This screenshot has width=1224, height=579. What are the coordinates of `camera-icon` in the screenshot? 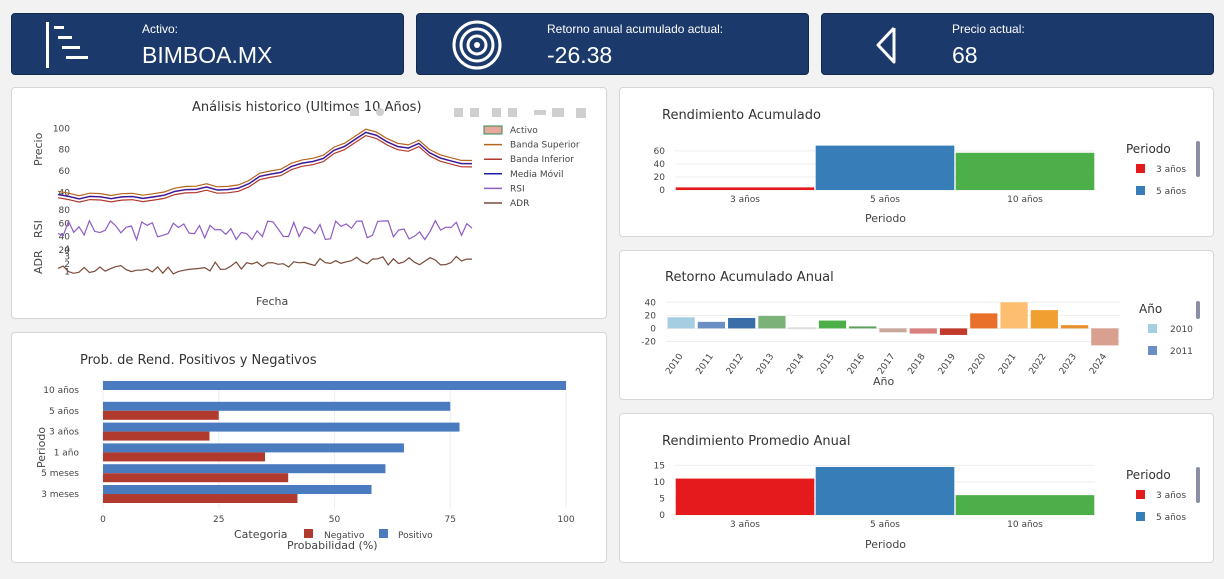 It's located at (354, 112).